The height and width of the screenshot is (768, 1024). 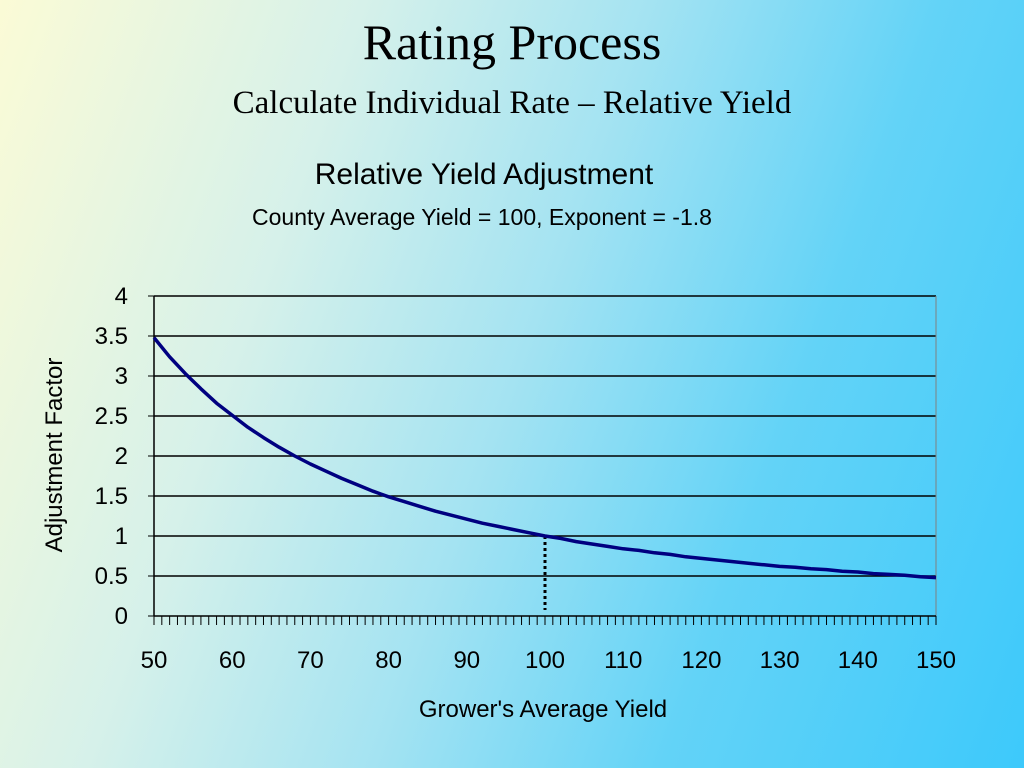 I want to click on y-tick-label: 4, so click(x=121, y=296).